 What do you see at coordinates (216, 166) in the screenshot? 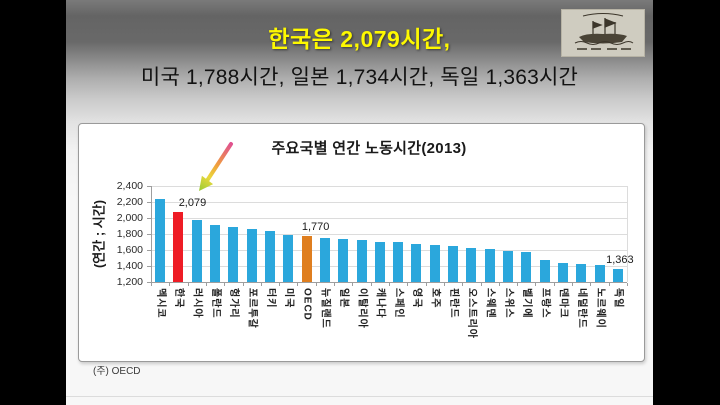
I see `annotation-arrow-icon` at bounding box center [216, 166].